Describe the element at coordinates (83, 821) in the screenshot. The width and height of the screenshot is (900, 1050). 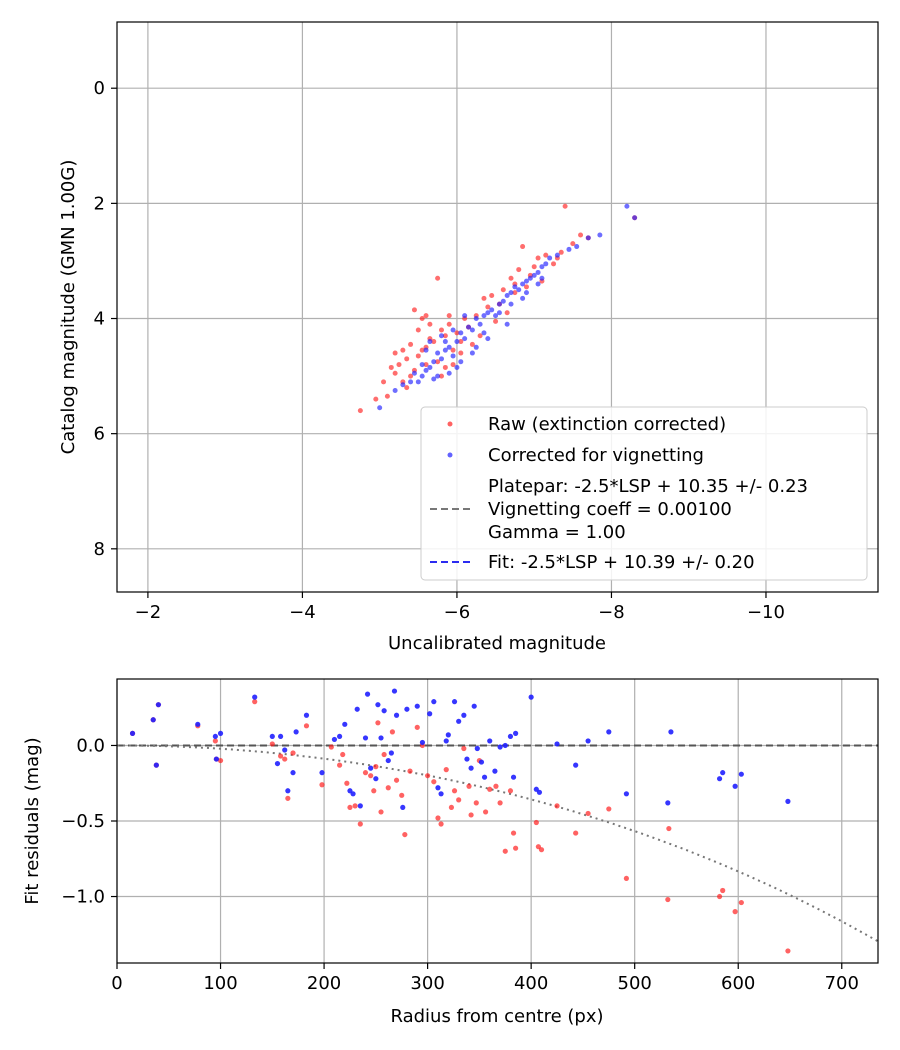
I see `y-tick-label: −0.5` at that location.